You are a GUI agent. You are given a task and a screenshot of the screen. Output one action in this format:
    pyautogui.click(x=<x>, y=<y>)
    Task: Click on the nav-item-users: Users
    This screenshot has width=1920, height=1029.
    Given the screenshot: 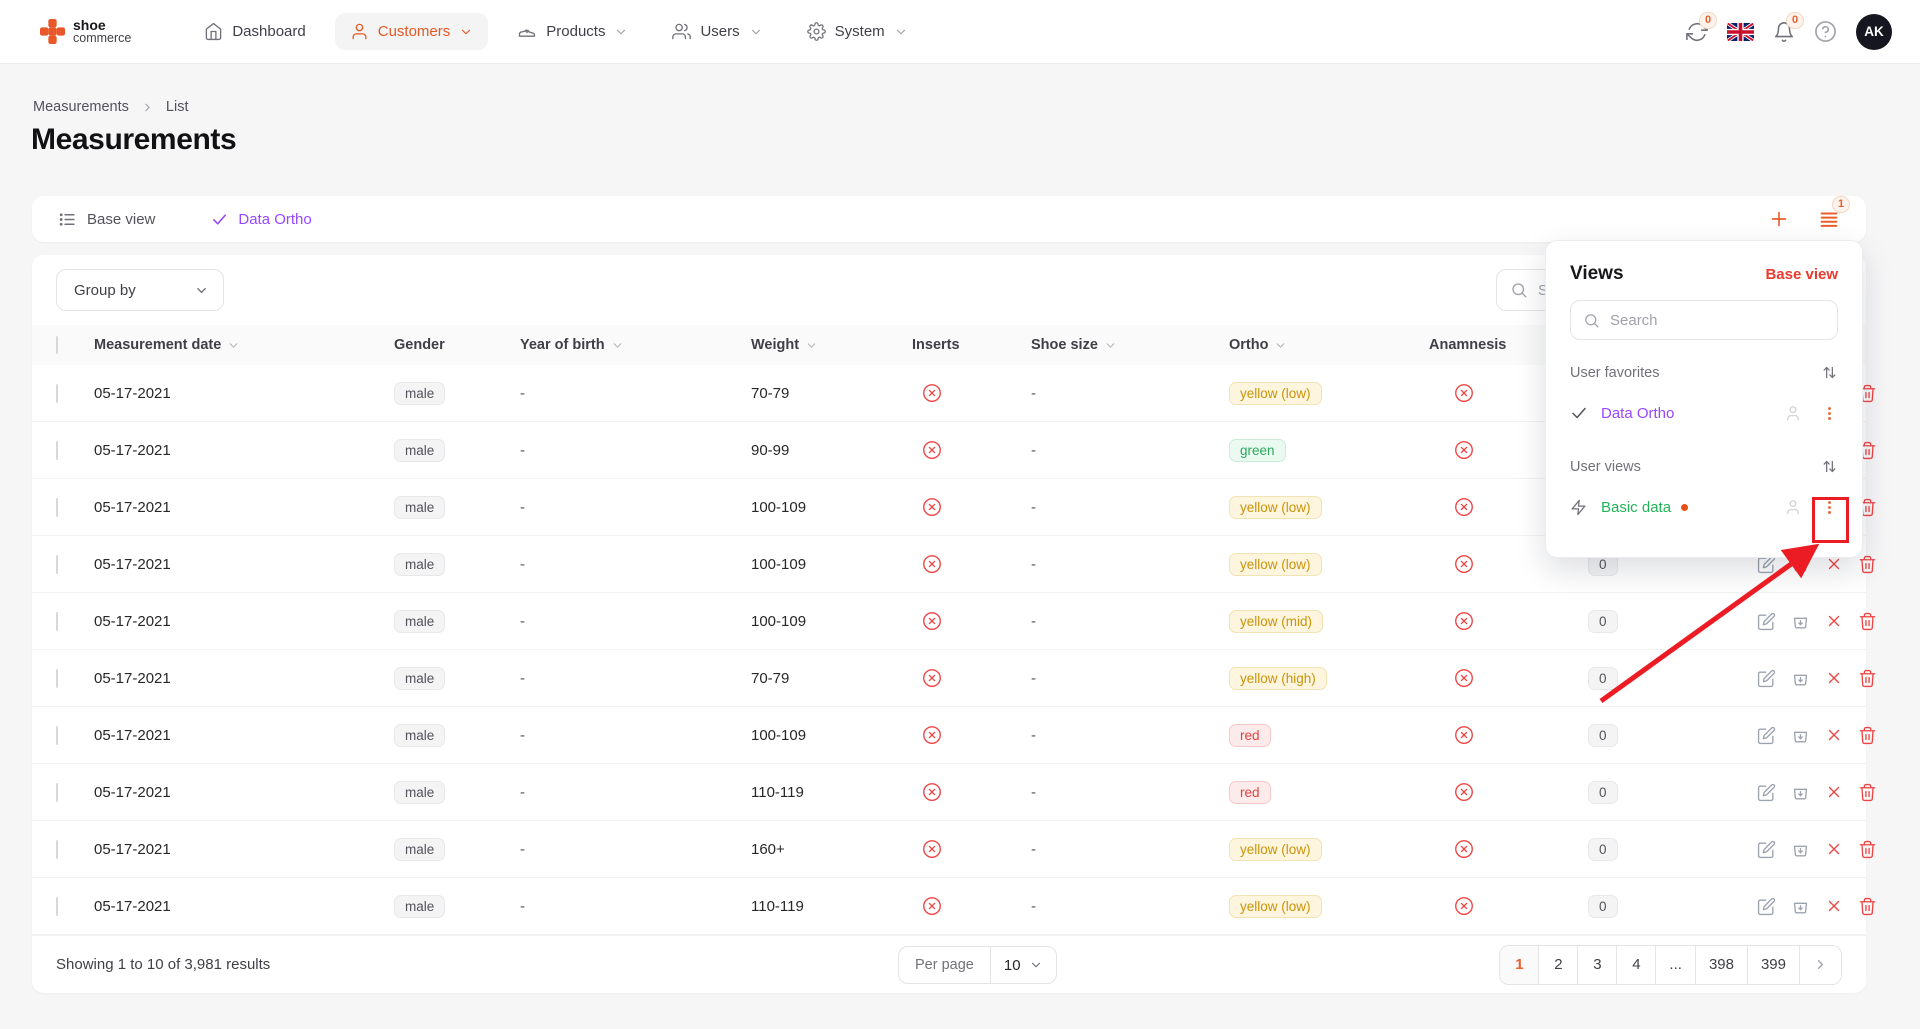 What is the action you would take?
    pyautogui.click(x=717, y=31)
    